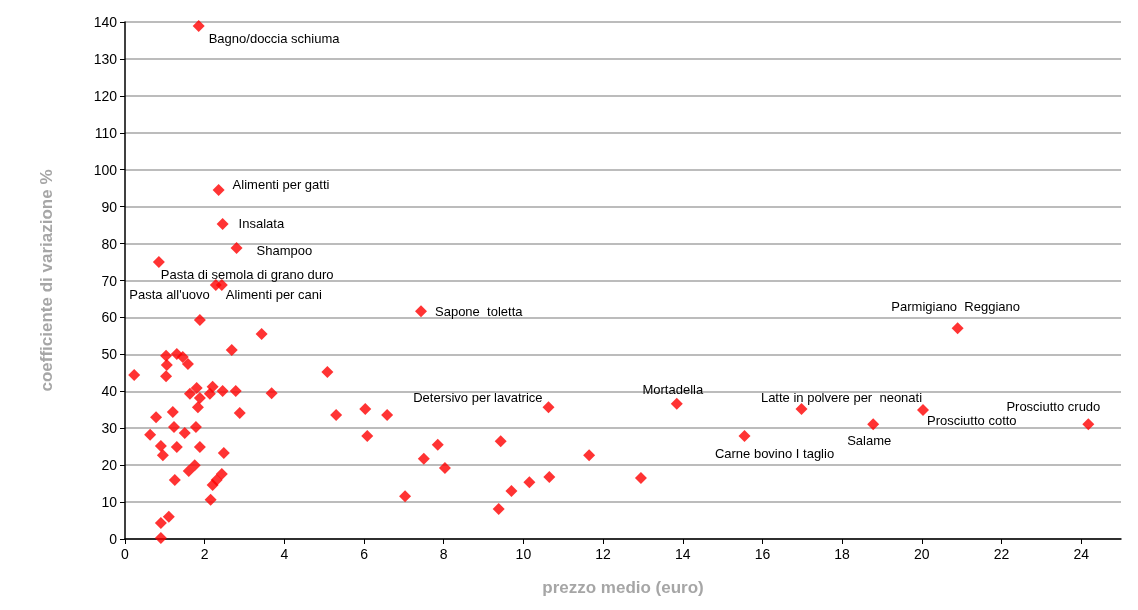 The height and width of the screenshot is (610, 1138). What do you see at coordinates (284, 554) in the screenshot?
I see `x-tick-label: 4` at bounding box center [284, 554].